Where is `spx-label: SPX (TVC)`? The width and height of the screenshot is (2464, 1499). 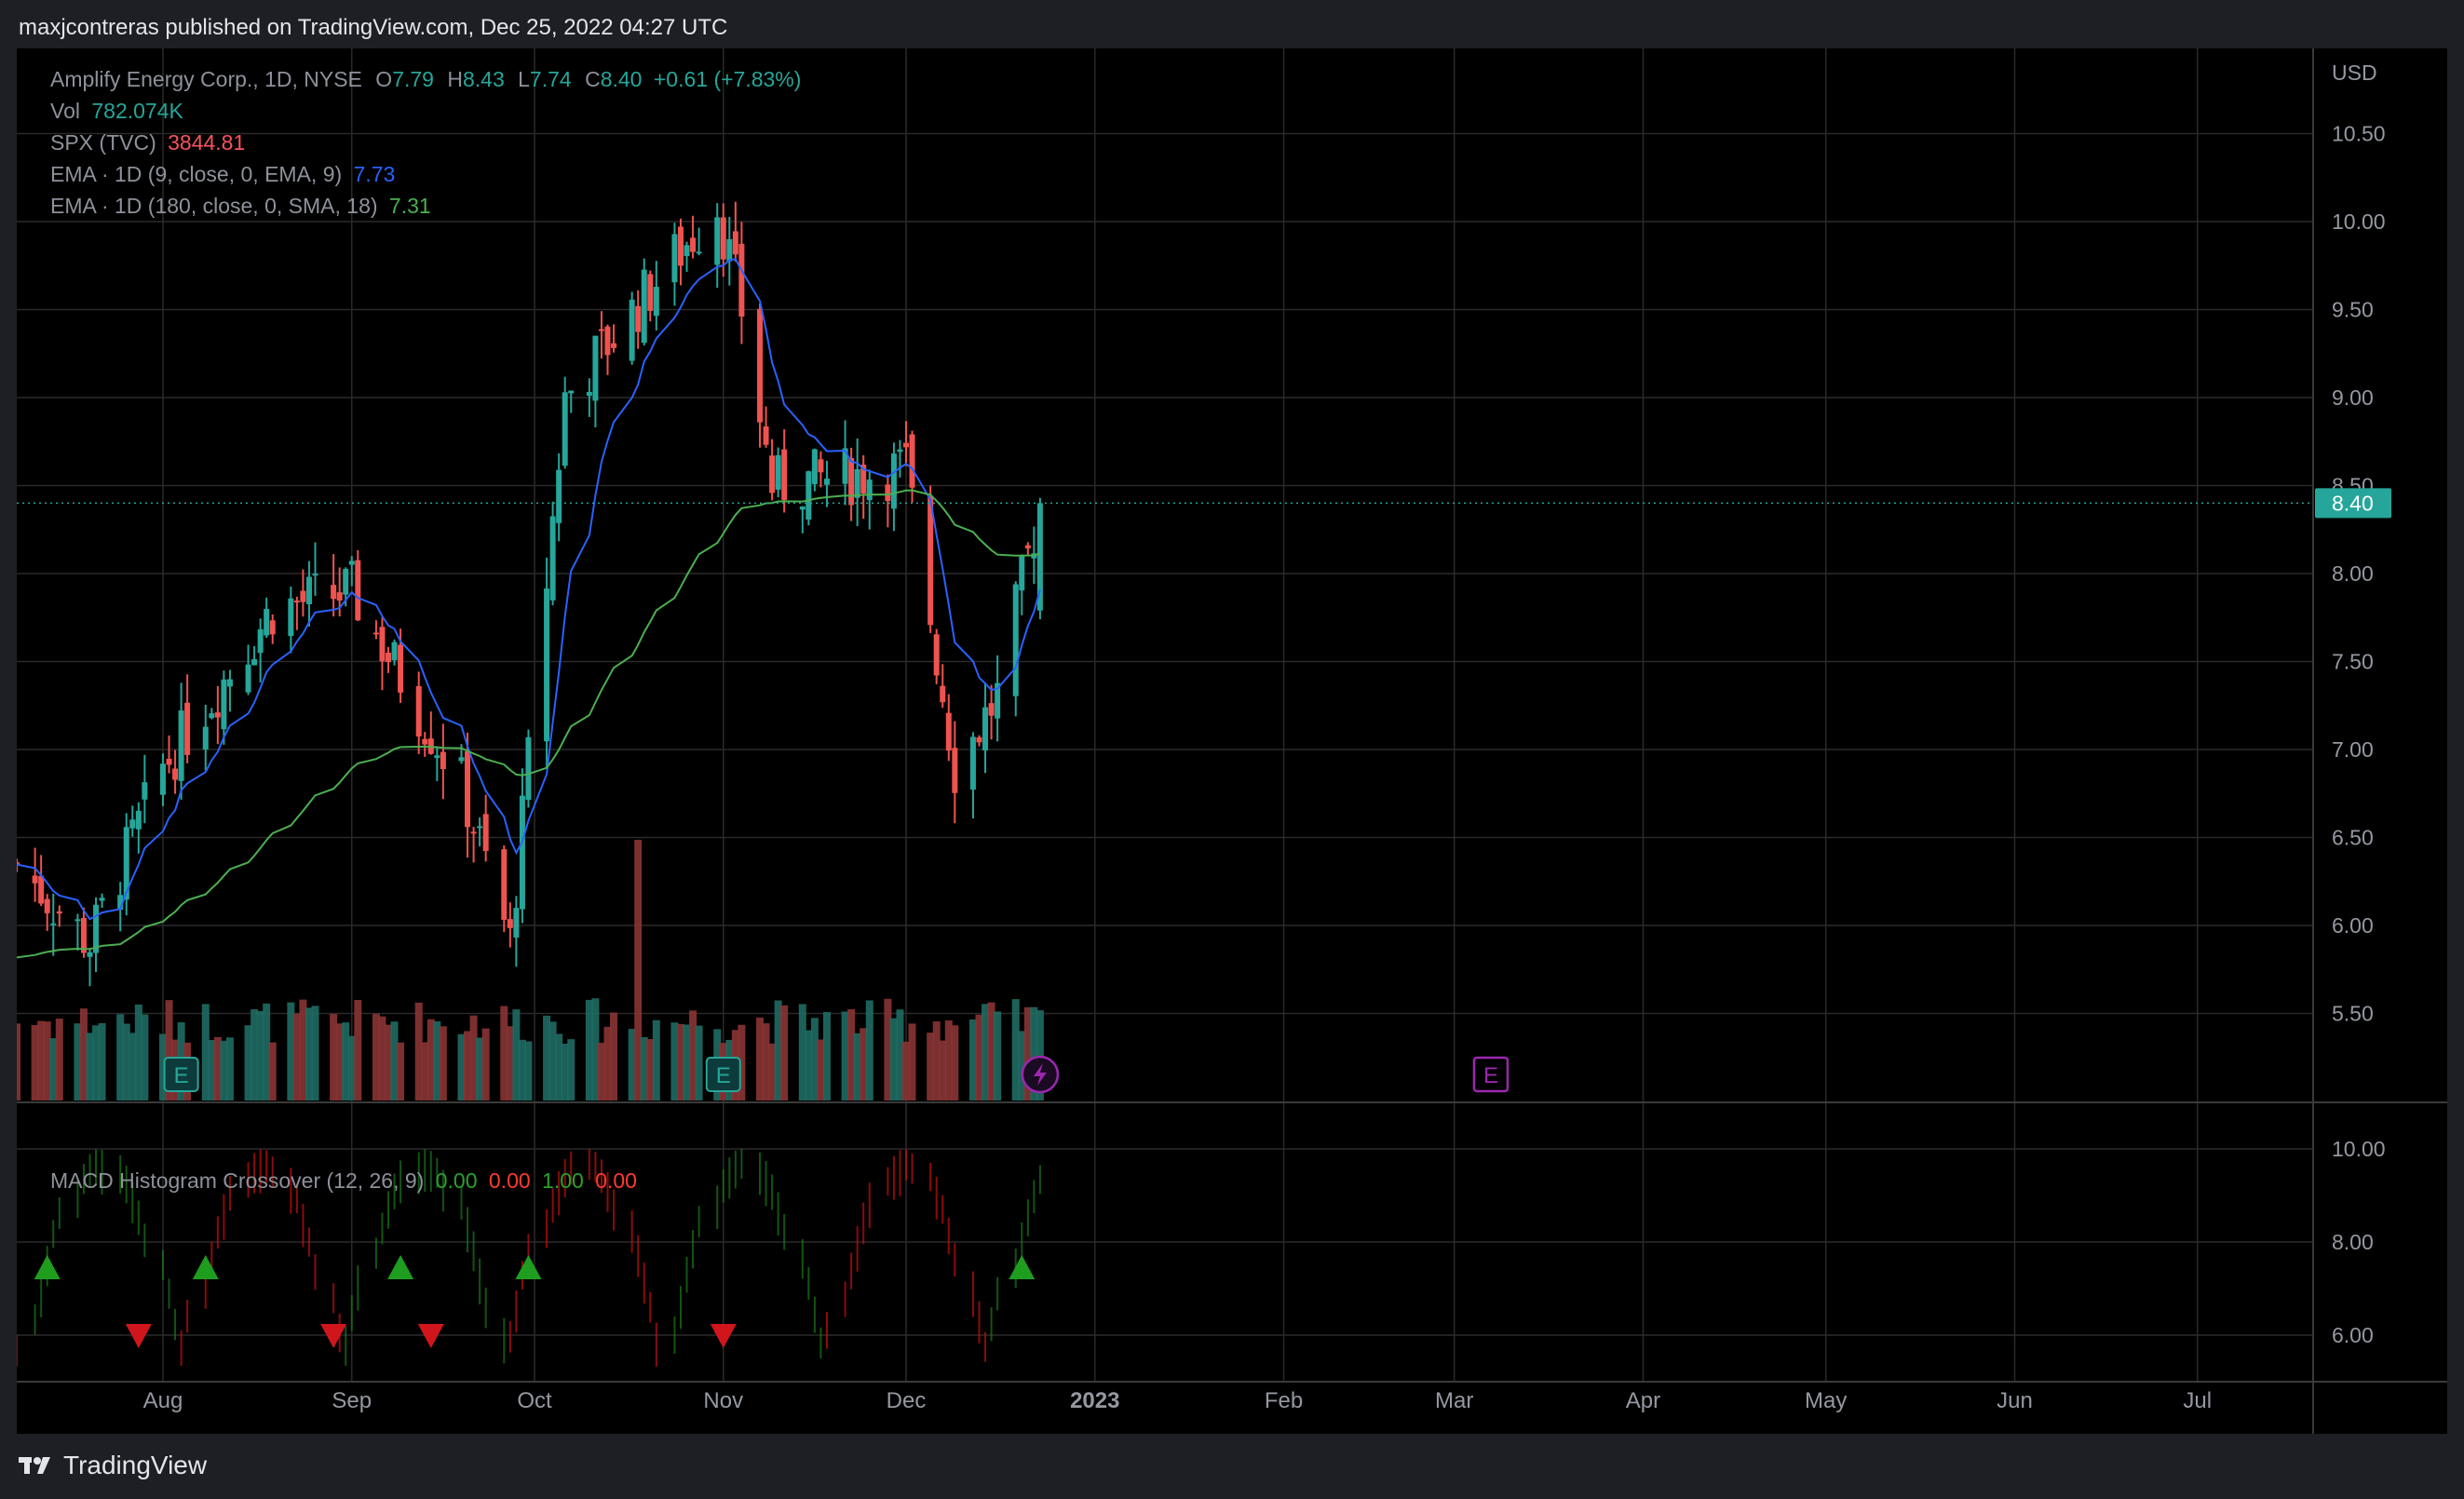
spx-label: SPX (TVC) is located at coordinates (103, 142).